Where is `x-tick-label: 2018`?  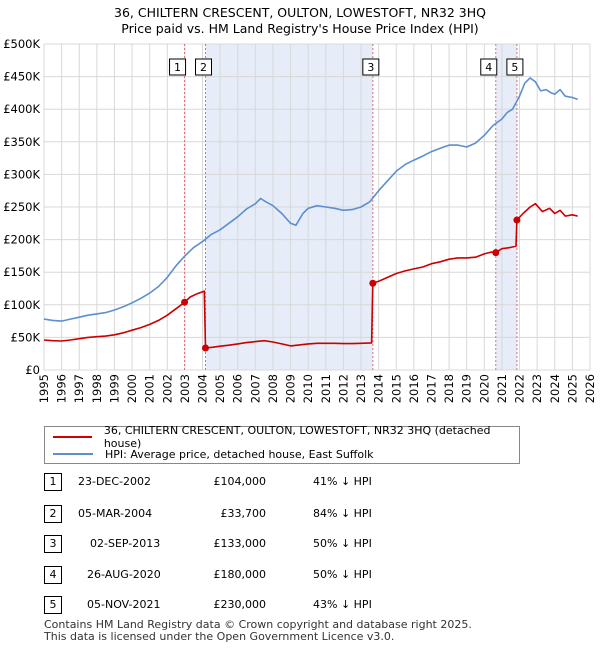 x-tick-label: 2018 is located at coordinates (449, 388).